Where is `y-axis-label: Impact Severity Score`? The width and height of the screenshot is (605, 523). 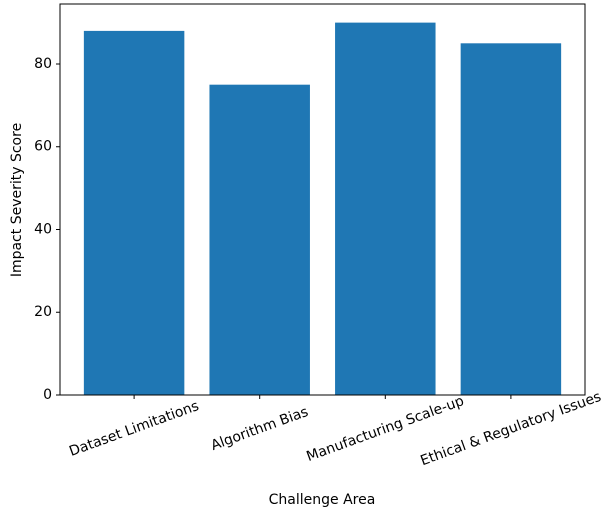 y-axis-label: Impact Severity Score is located at coordinates (17, 200).